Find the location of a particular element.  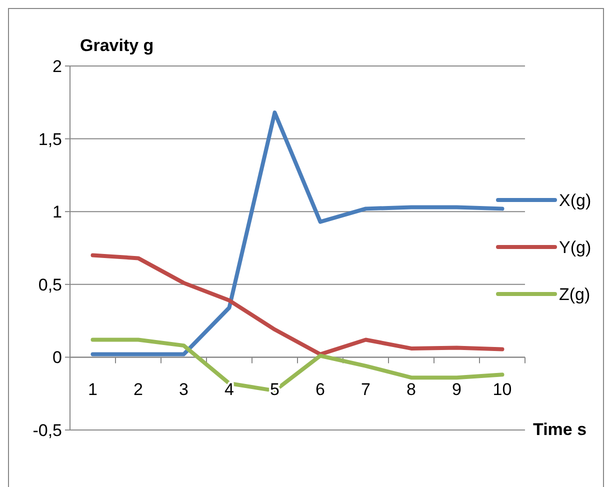

x-tick-label: 1 is located at coordinates (93, 390).